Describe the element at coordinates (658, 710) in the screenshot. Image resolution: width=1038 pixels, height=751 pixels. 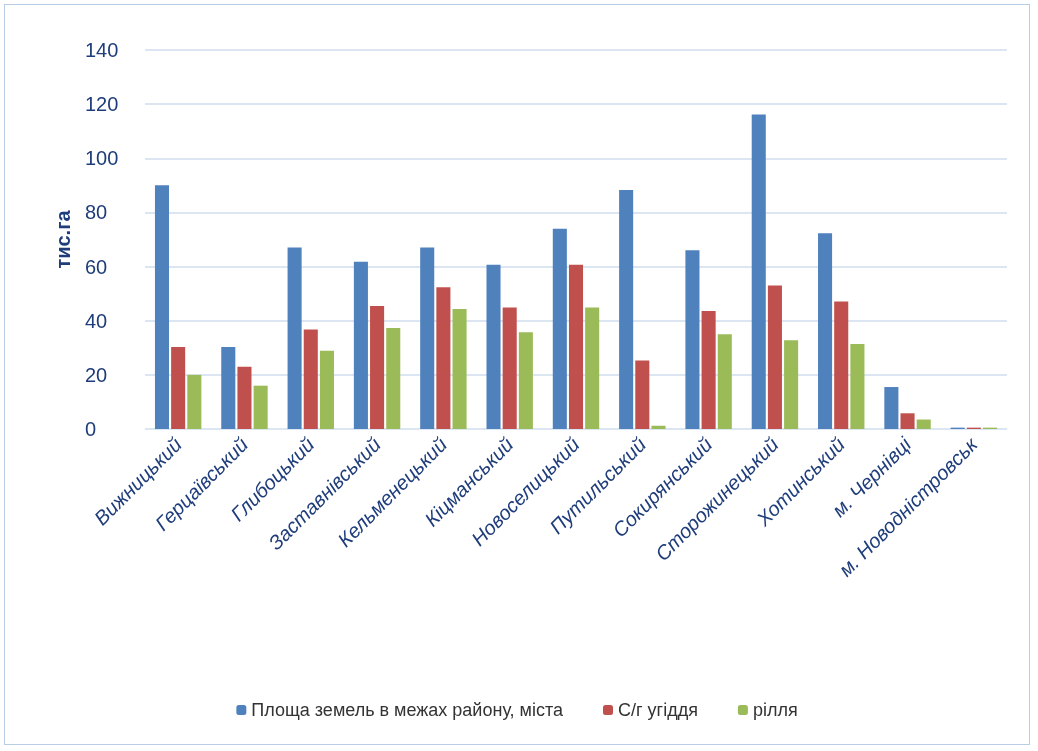
I see `legend-label: С/г угіддя` at that location.